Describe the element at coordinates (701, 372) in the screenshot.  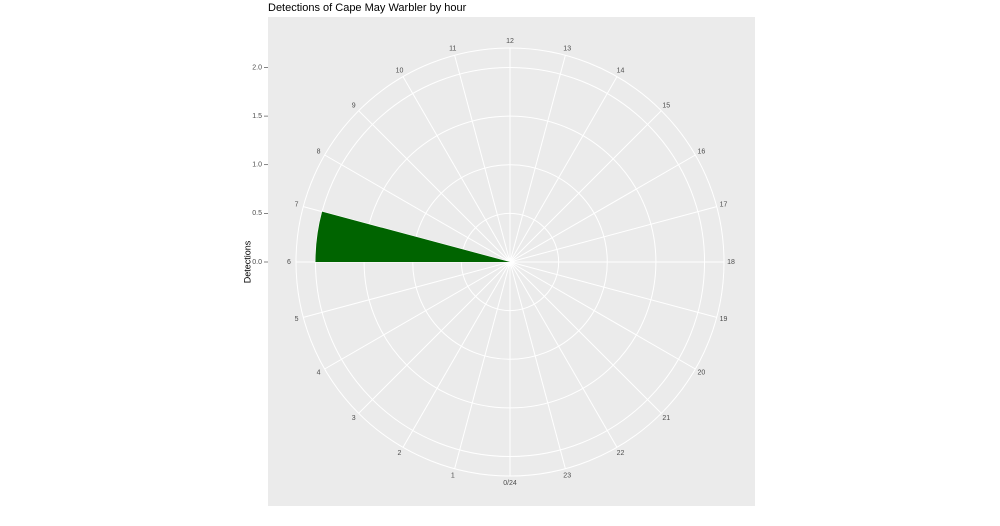
I see `x-tick-label: 20` at that location.